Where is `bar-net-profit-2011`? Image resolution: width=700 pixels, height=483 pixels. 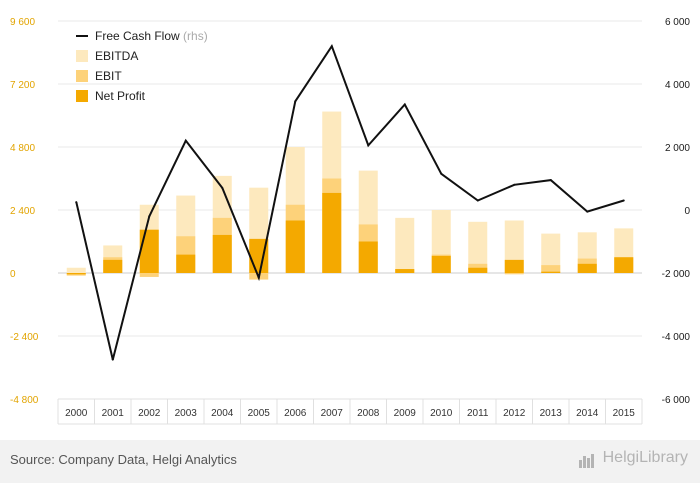
bar-net-profit-2011 is located at coordinates (478, 270).